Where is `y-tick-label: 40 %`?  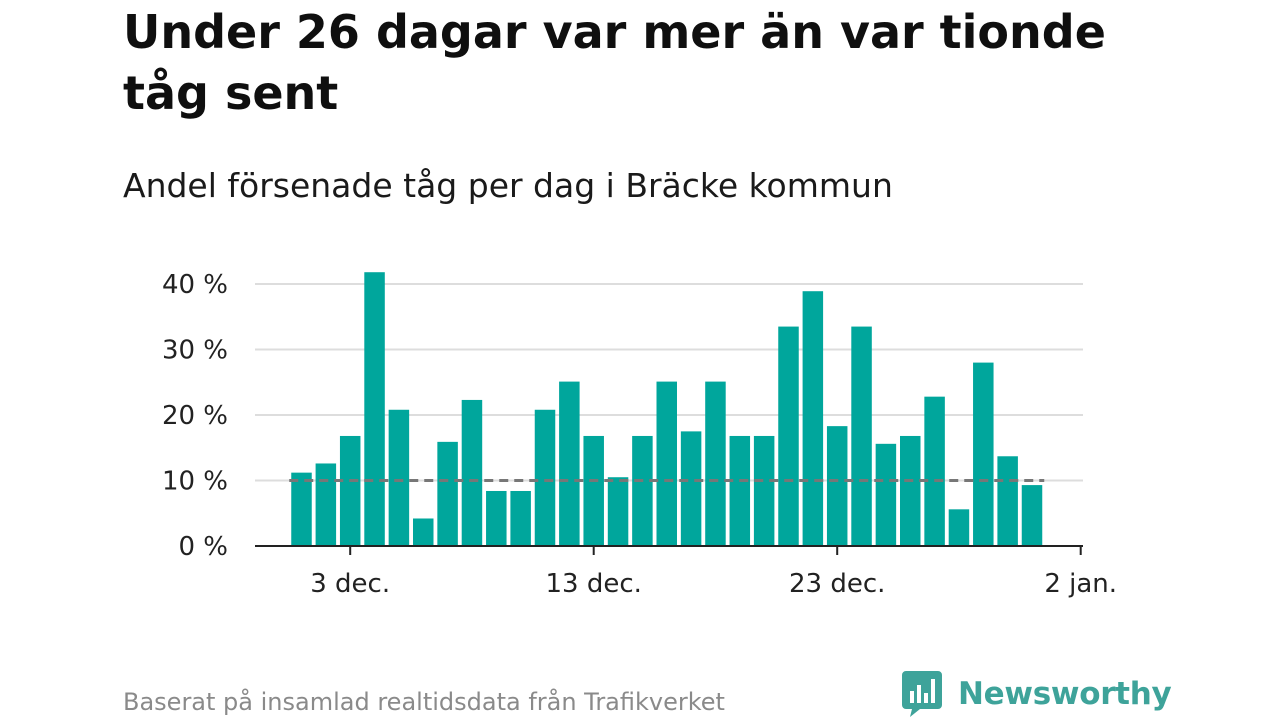 y-tick-label: 40 % is located at coordinates (195, 285).